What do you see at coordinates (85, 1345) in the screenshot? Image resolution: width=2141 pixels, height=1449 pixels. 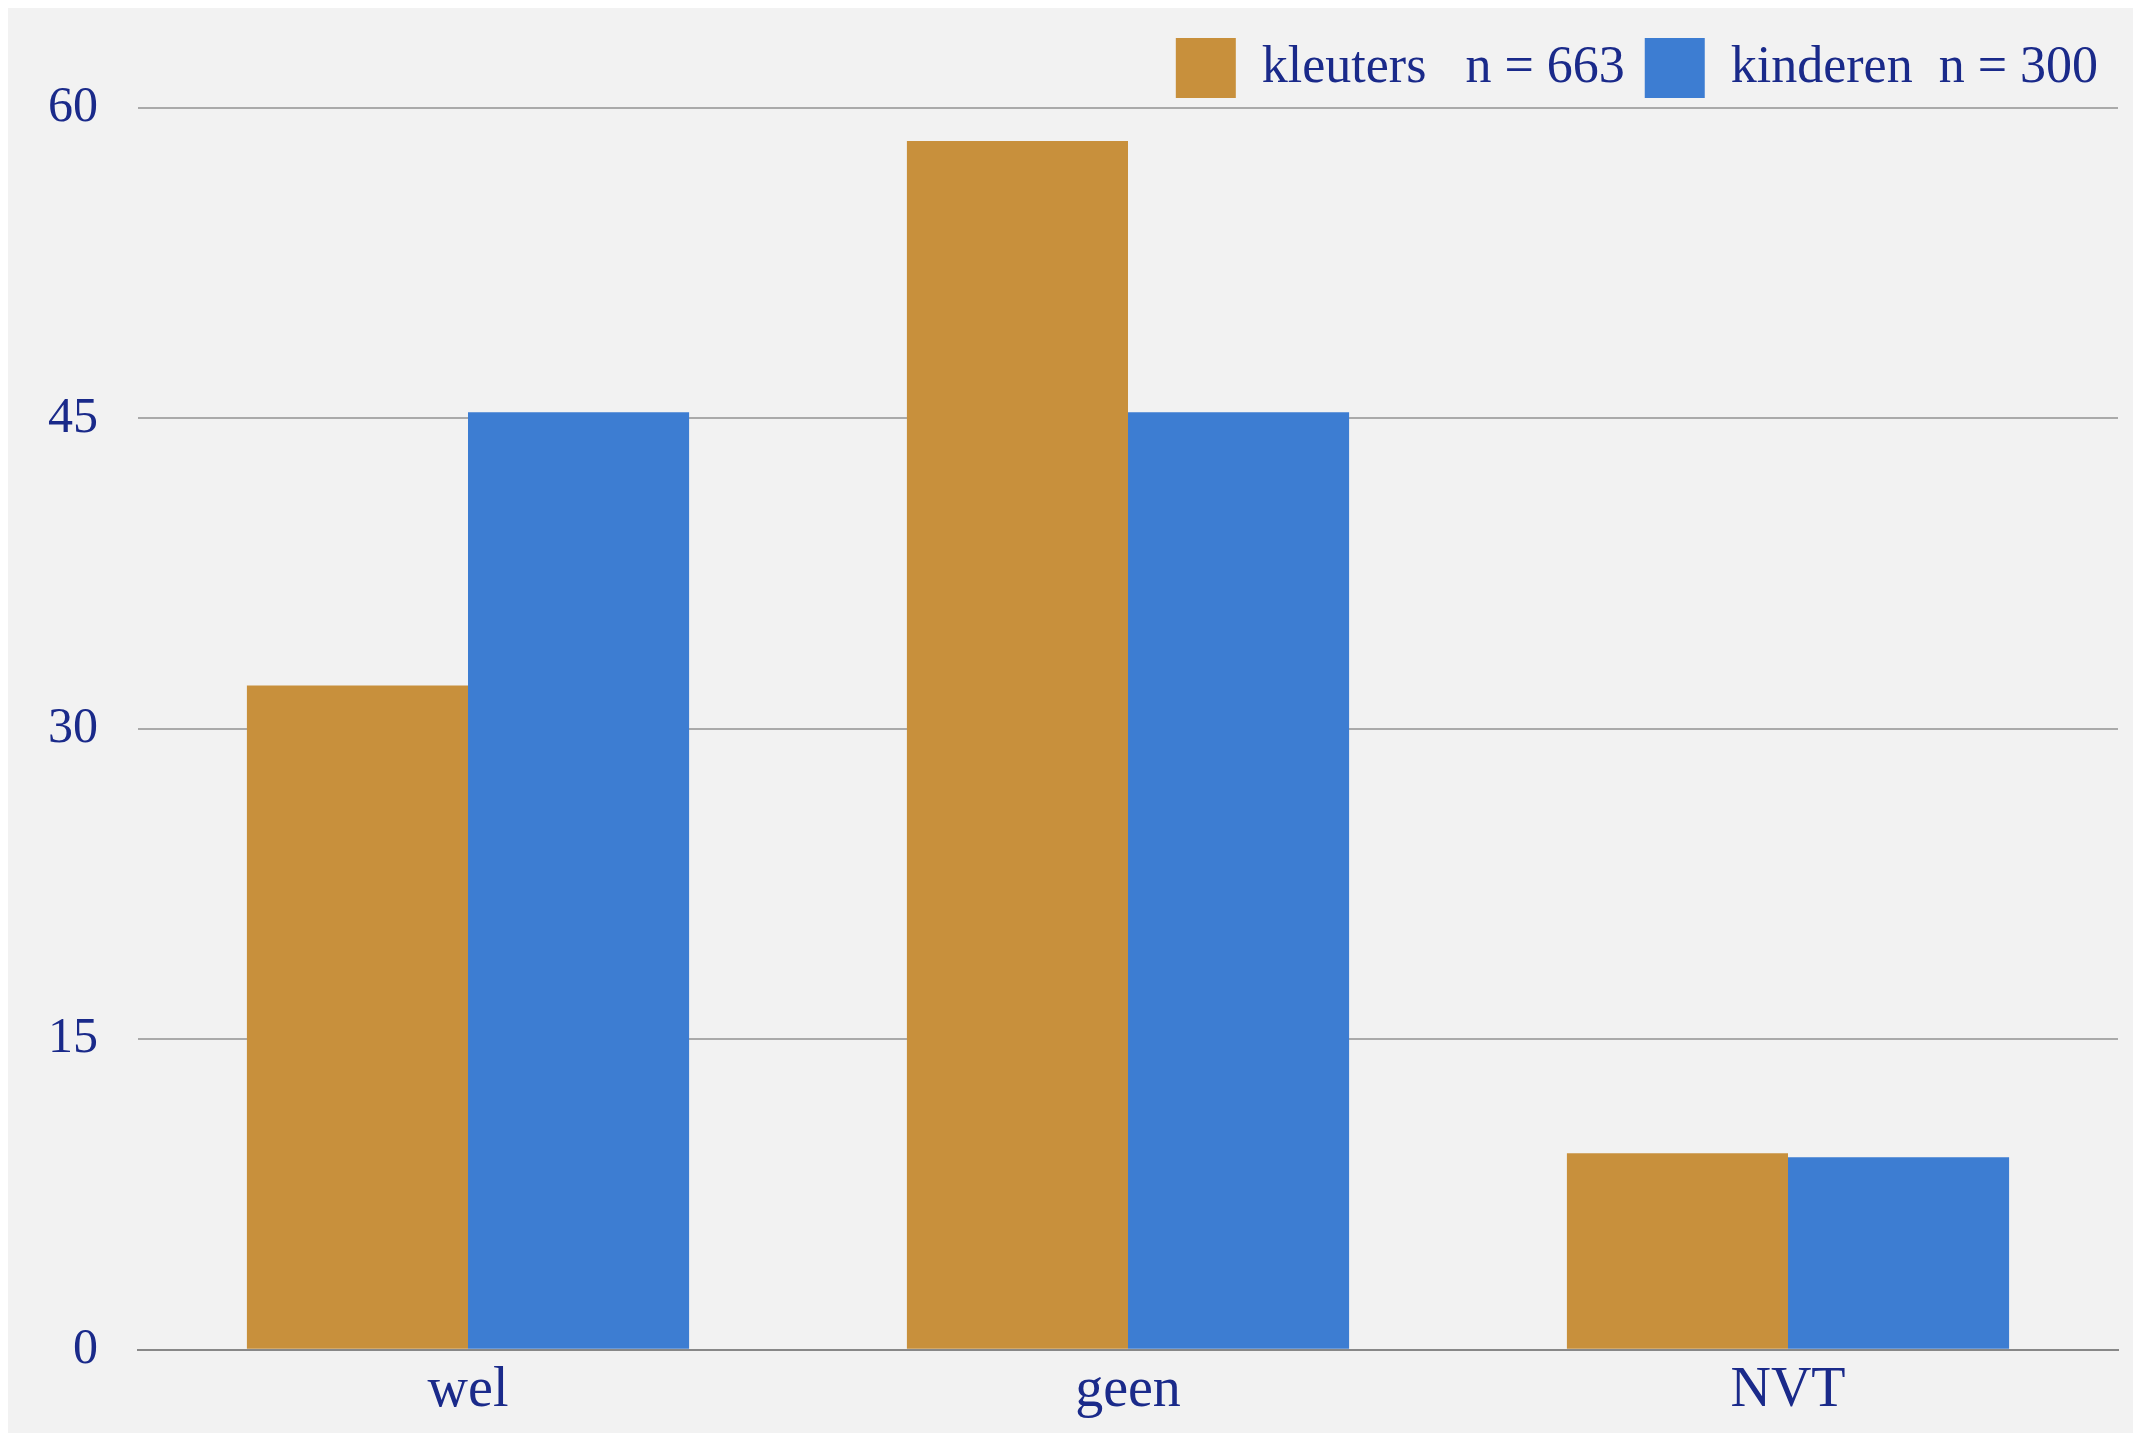 I see `y-tick-label: 0` at bounding box center [85, 1345].